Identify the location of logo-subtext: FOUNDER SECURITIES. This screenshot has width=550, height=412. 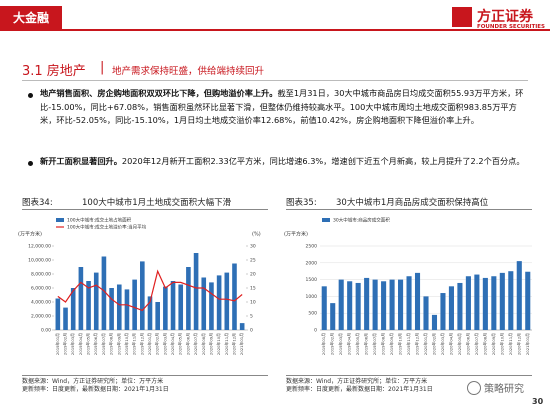
(511, 27).